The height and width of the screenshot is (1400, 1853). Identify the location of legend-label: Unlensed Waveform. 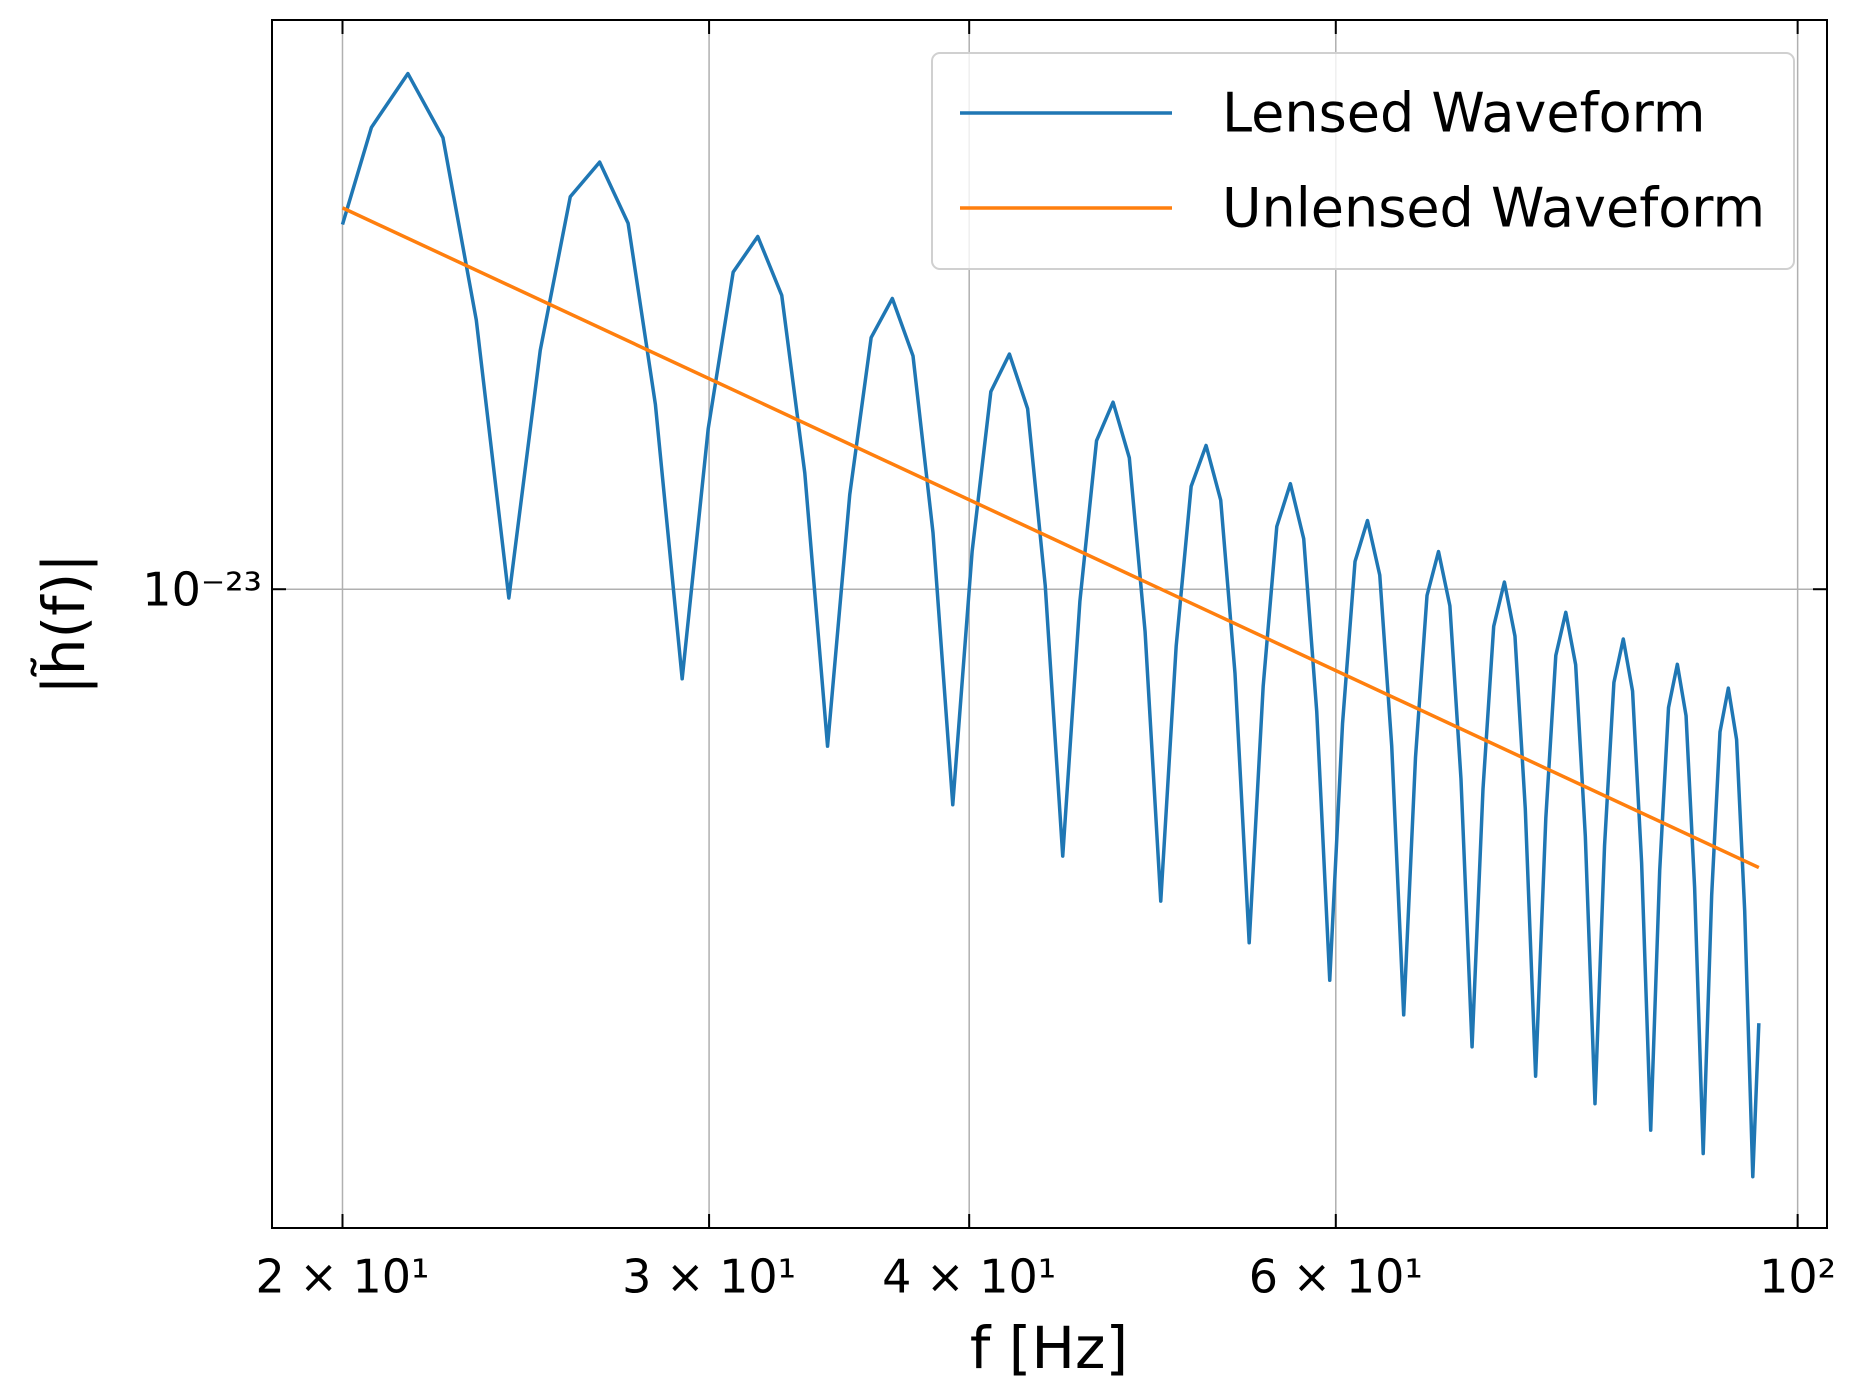
(1493, 208).